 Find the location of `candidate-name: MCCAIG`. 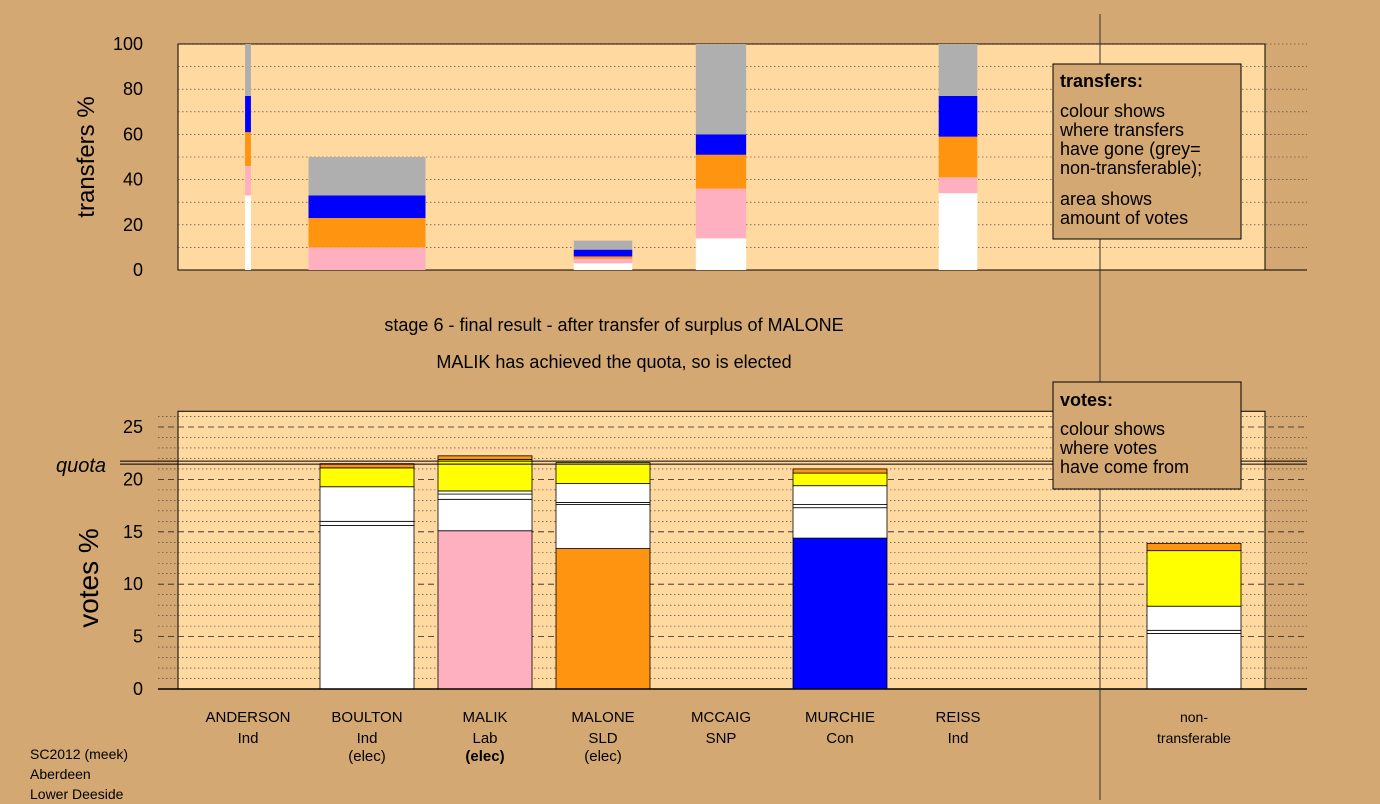

candidate-name: MCCAIG is located at coordinates (721, 717).